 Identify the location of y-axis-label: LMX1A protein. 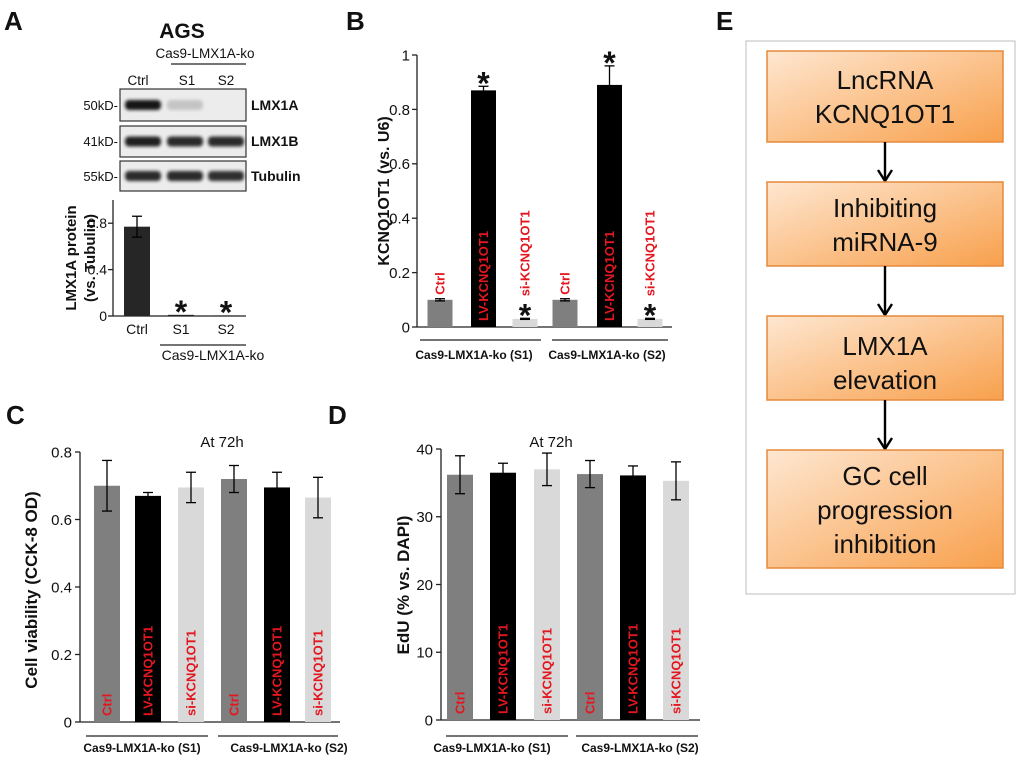
(71, 257).